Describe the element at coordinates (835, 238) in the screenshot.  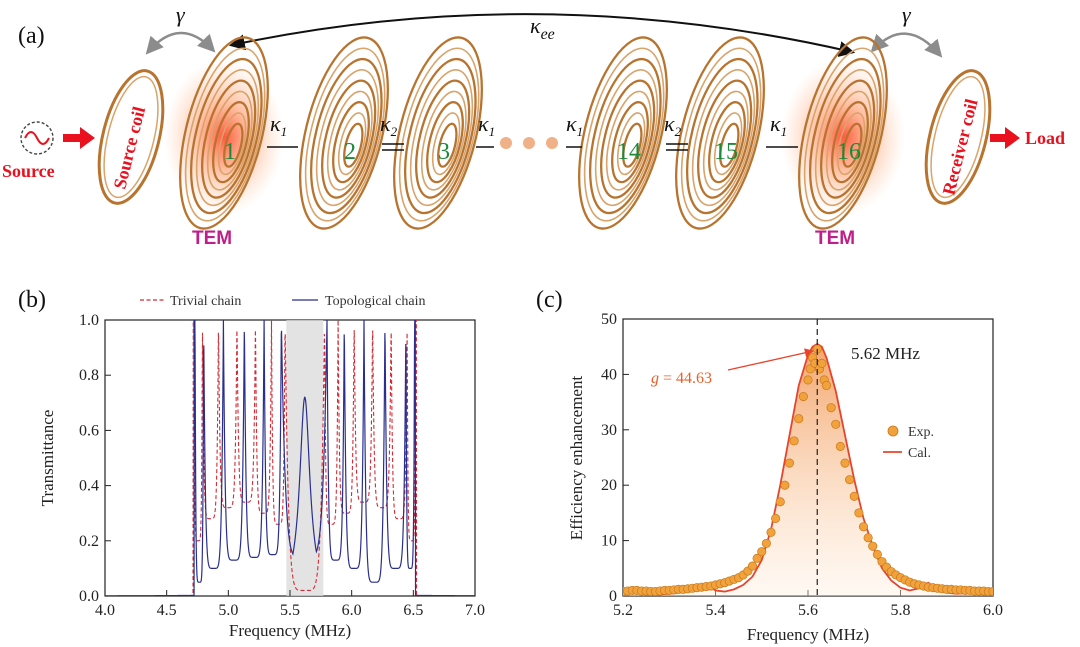
I see `tem-label-right: TEM` at that location.